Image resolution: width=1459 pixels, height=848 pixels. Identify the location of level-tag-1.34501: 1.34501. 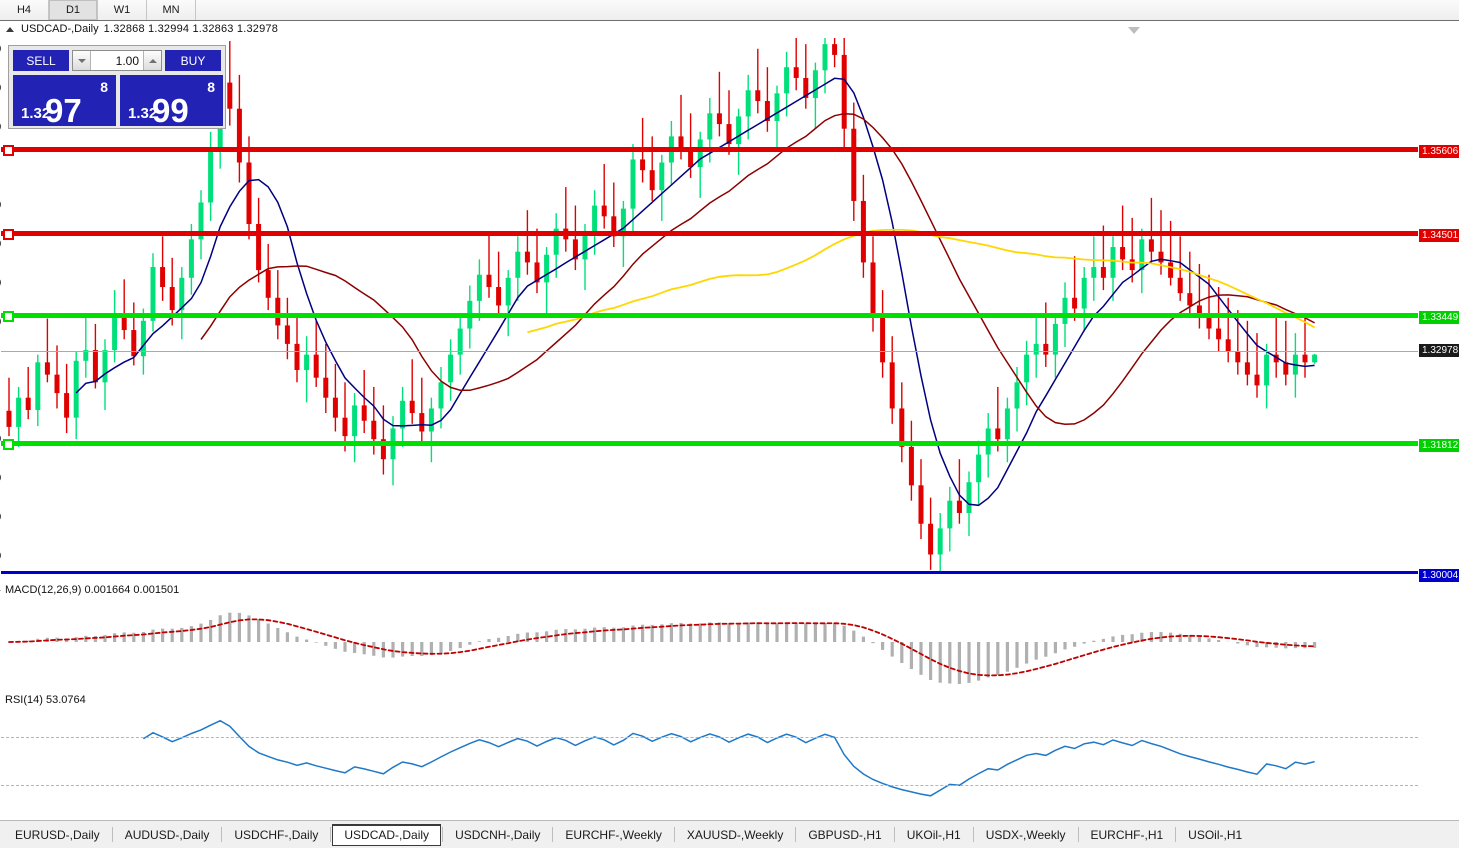
(1439, 235).